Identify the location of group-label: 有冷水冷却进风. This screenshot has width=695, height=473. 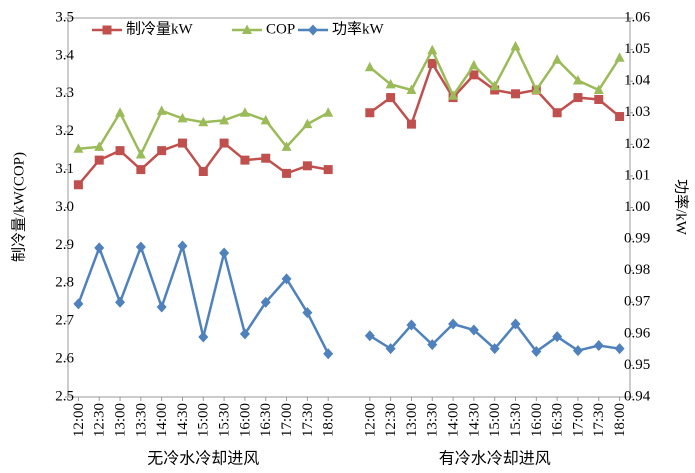
(495, 459).